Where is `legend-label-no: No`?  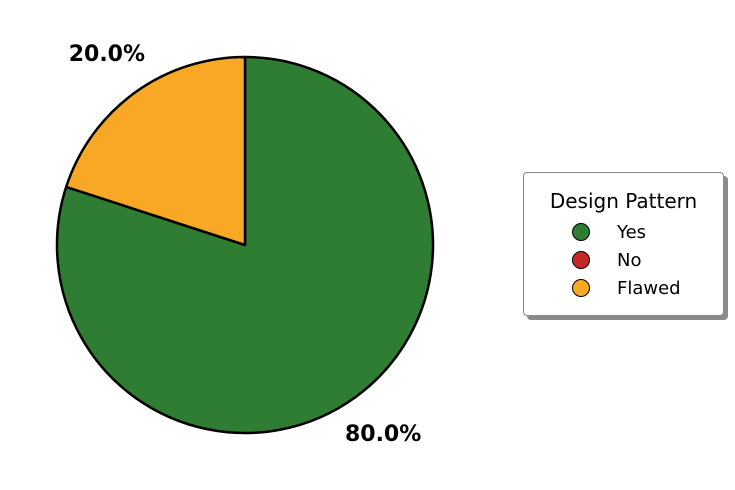 legend-label-no: No is located at coordinates (629, 260).